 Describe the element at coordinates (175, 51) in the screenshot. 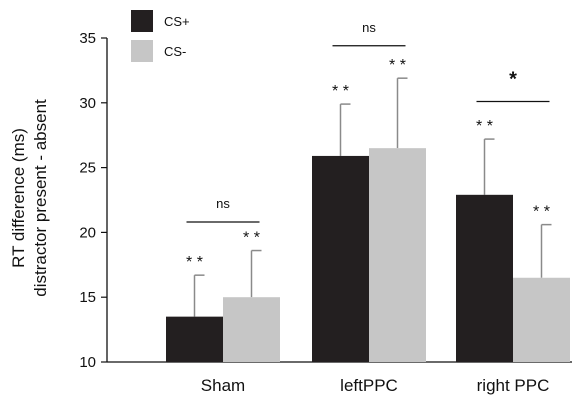

I see `legend-label: CS-` at that location.